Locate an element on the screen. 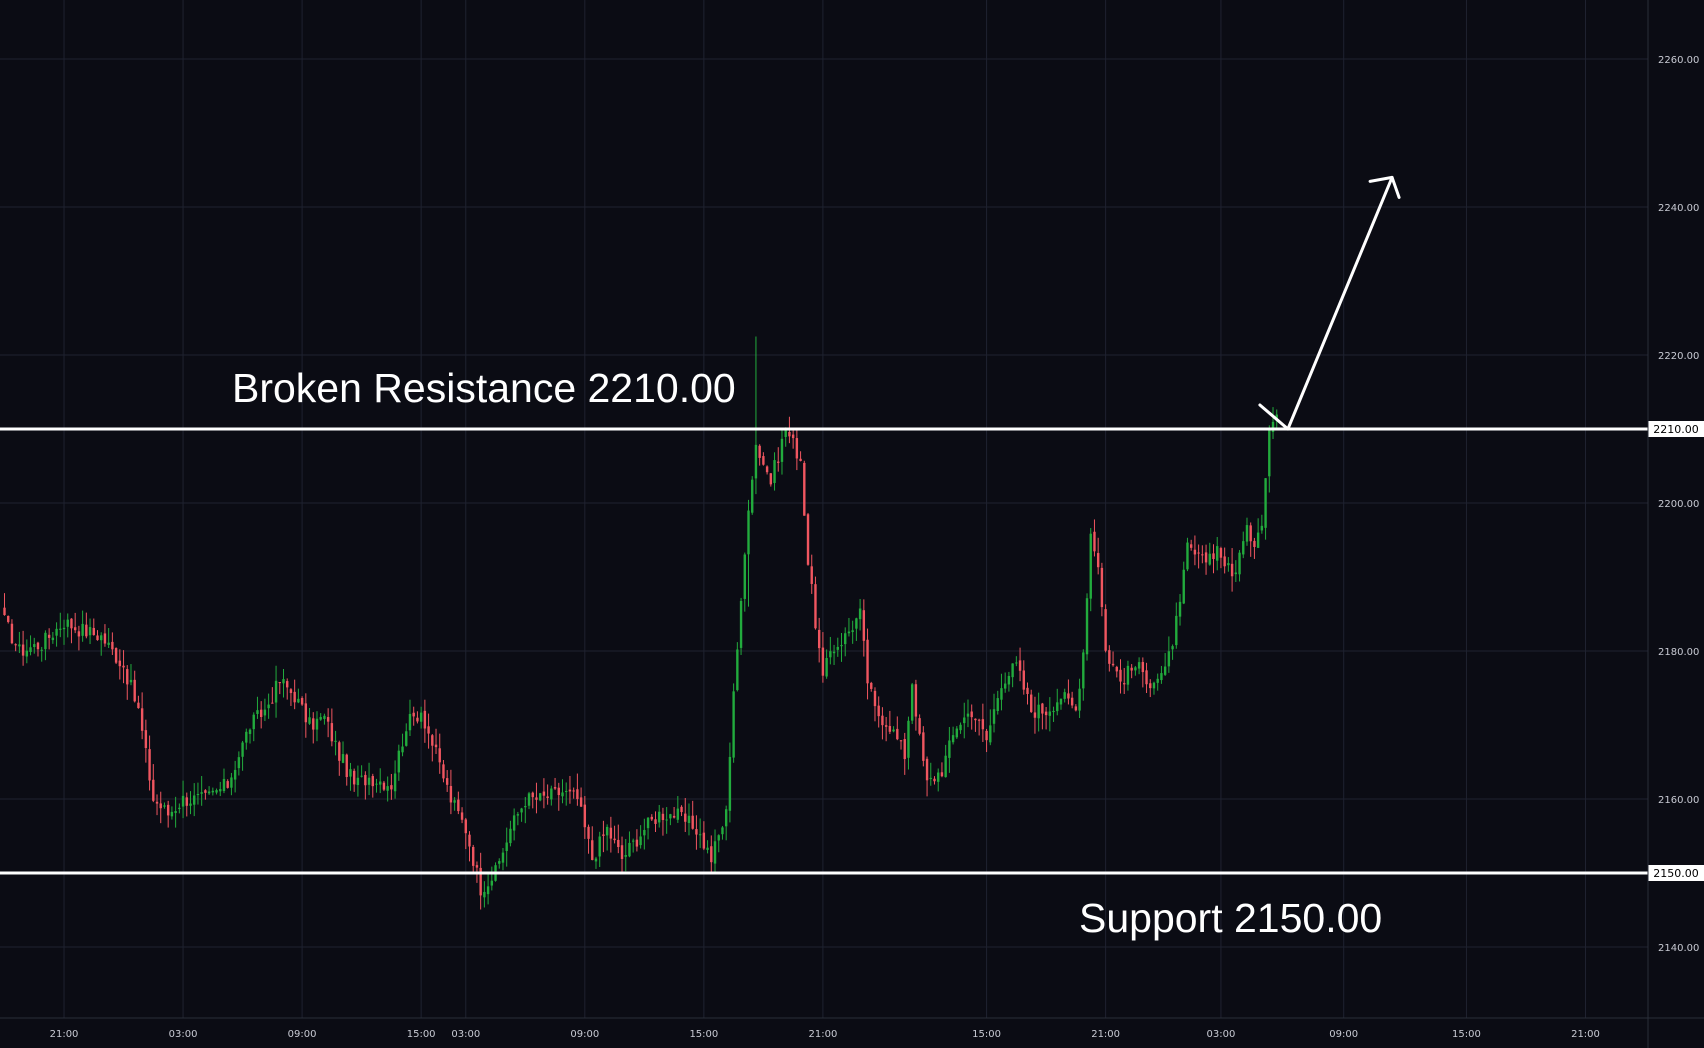  resistance-price-tag is located at coordinates (1676, 429).